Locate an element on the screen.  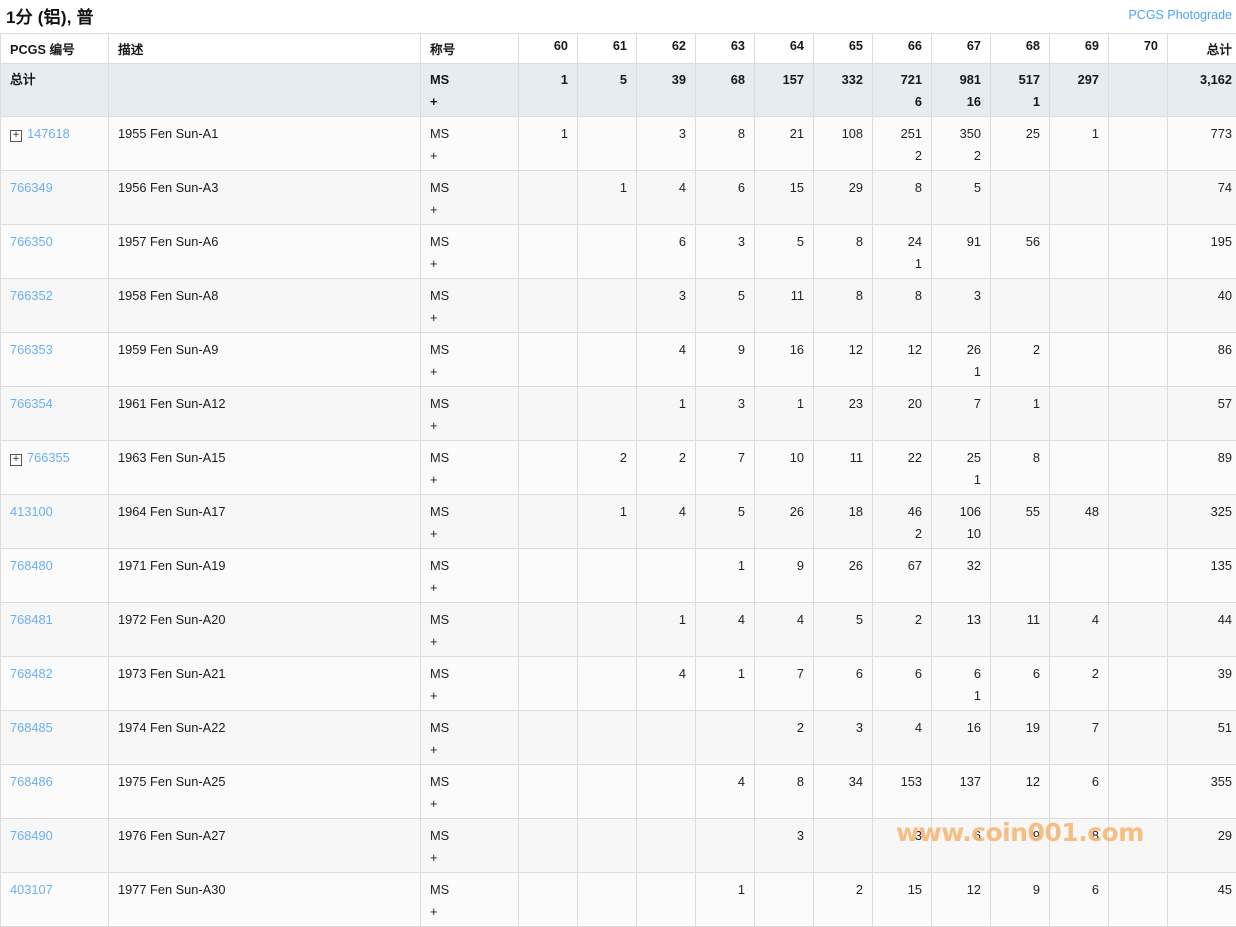
pcgs-number-link: 413100 is located at coordinates (31, 511).